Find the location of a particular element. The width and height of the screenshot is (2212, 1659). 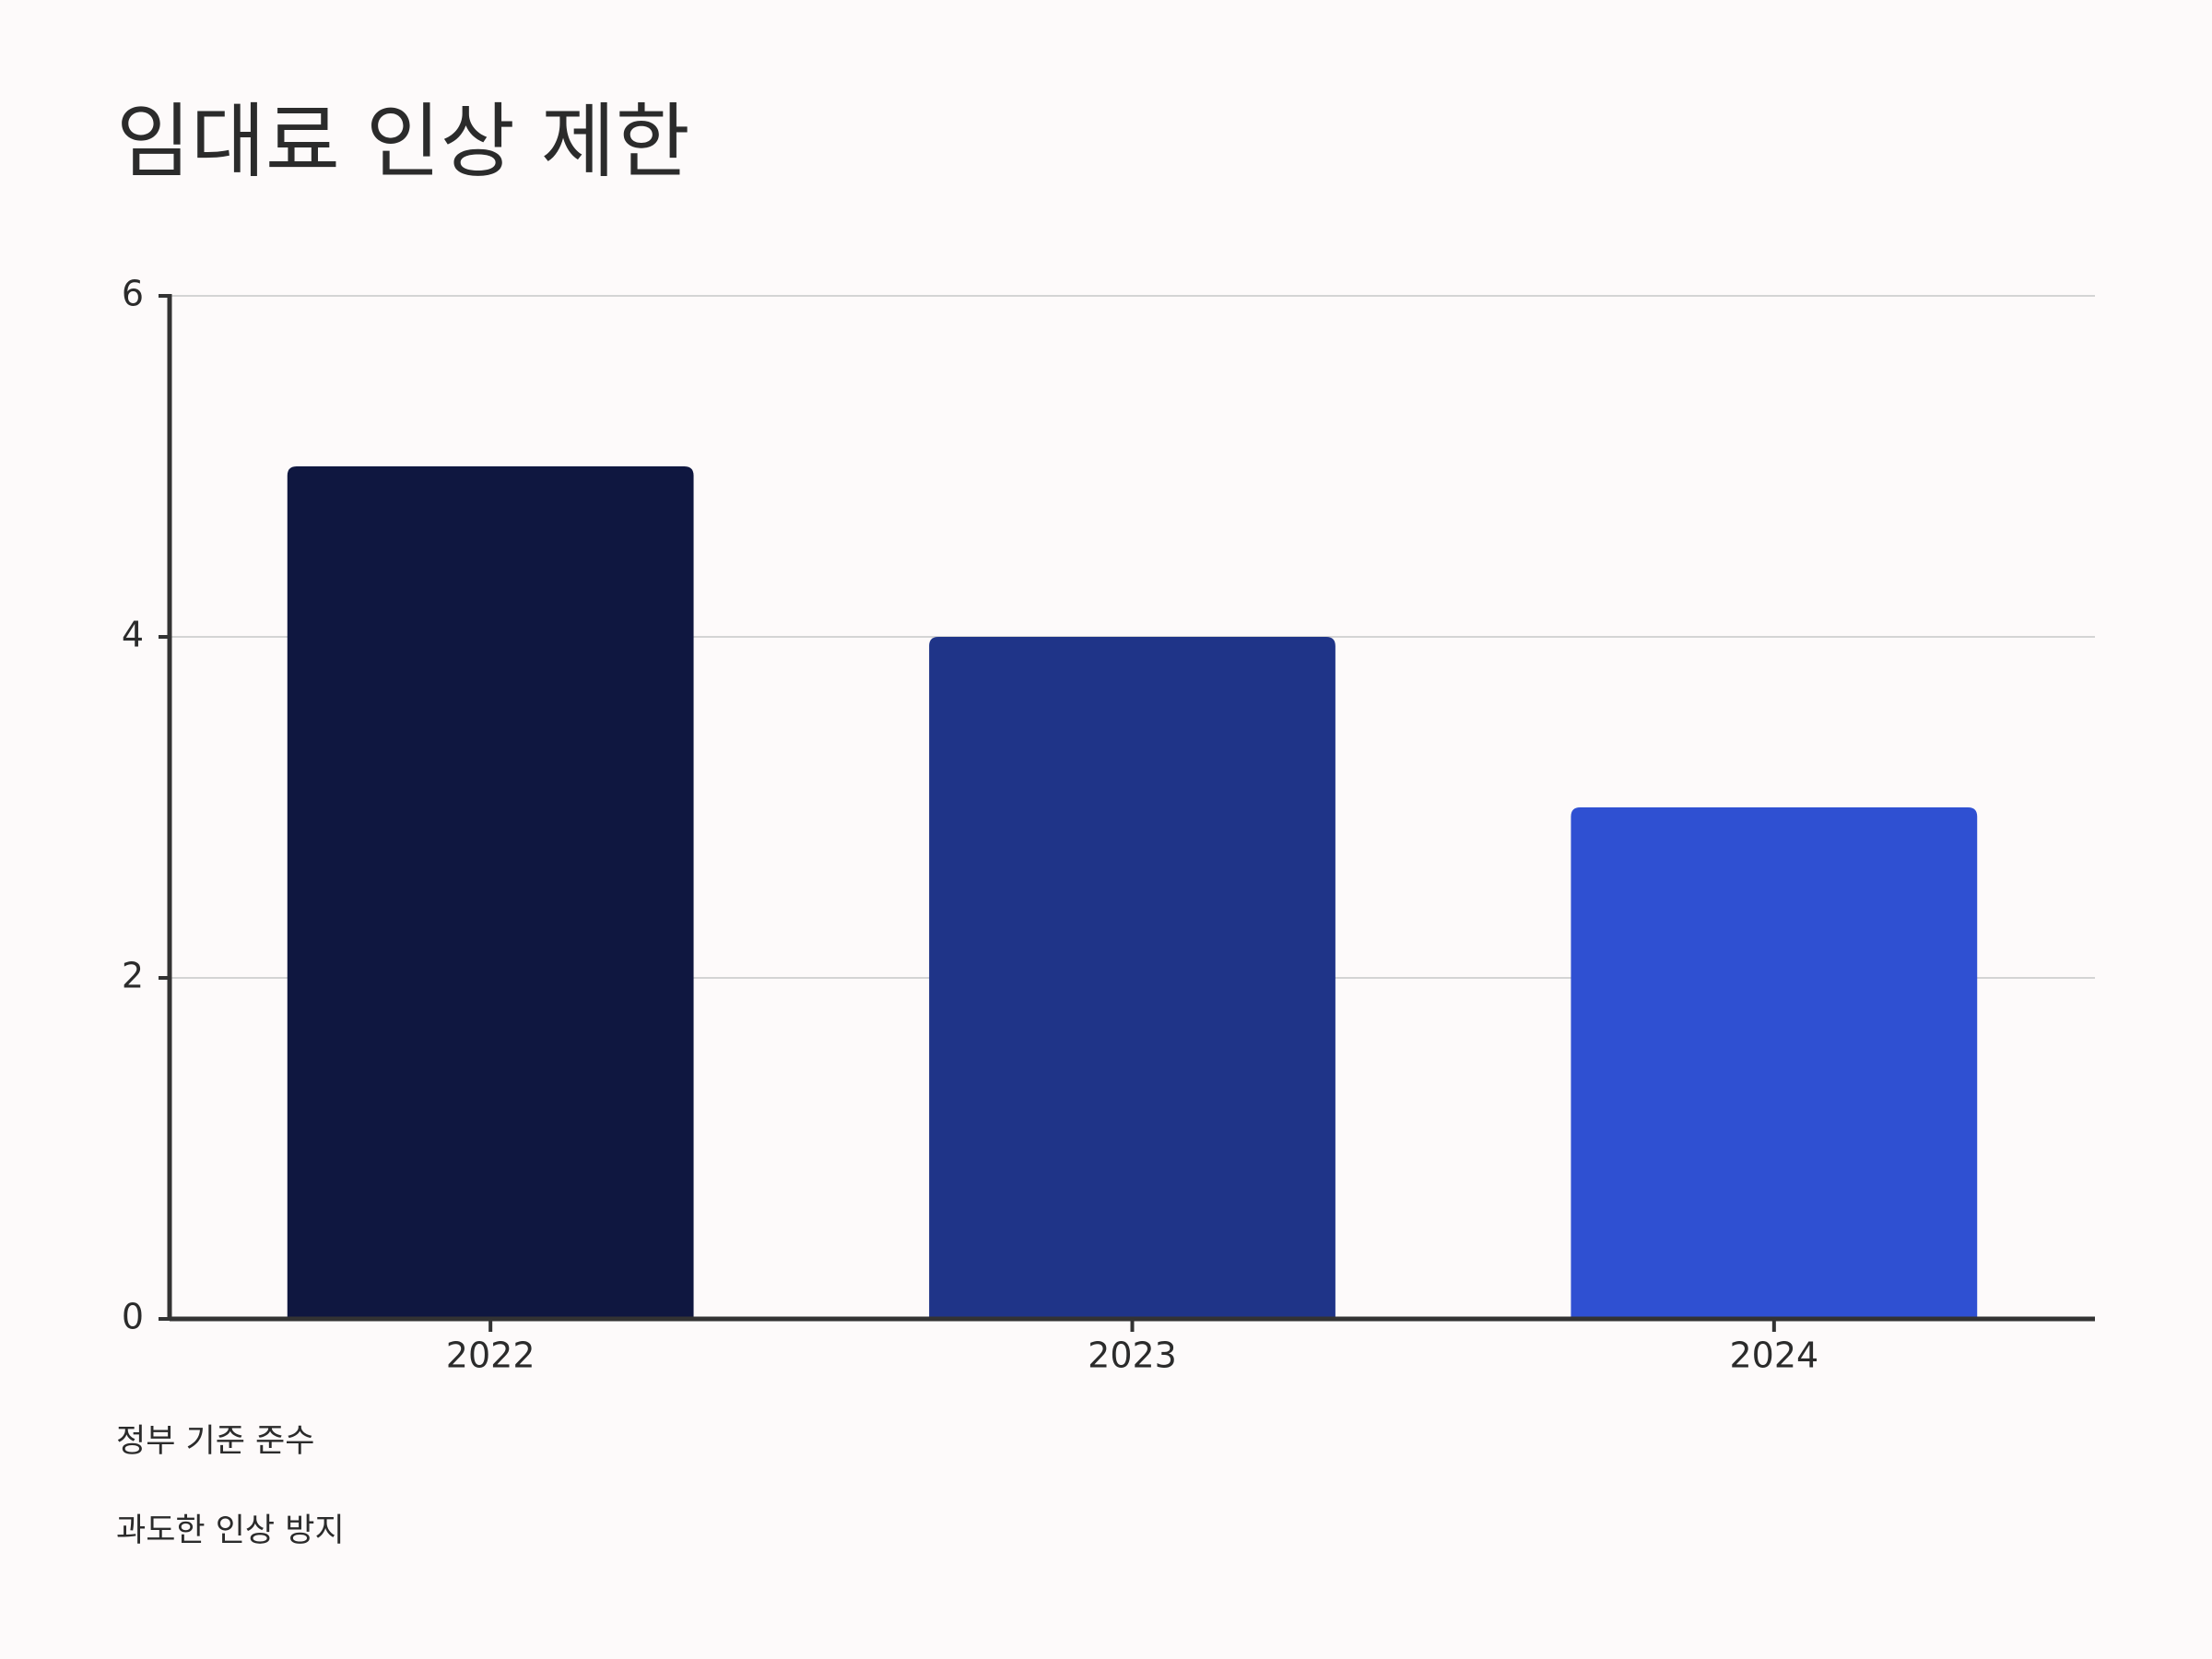

y-tick-label: 6 is located at coordinates (133, 294).